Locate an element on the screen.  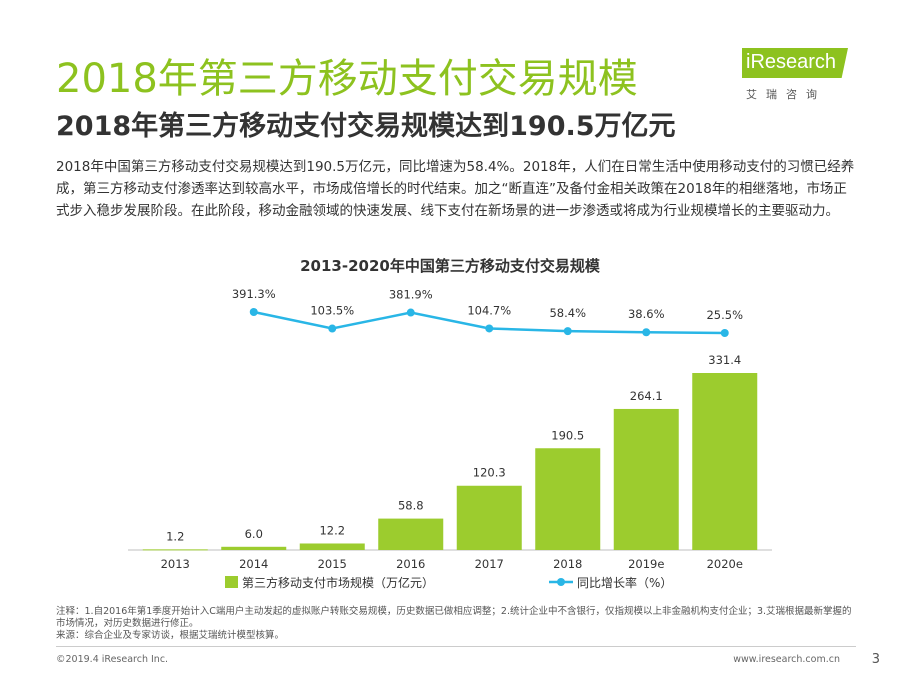
growth-point-2016 is located at coordinates (410, 312).